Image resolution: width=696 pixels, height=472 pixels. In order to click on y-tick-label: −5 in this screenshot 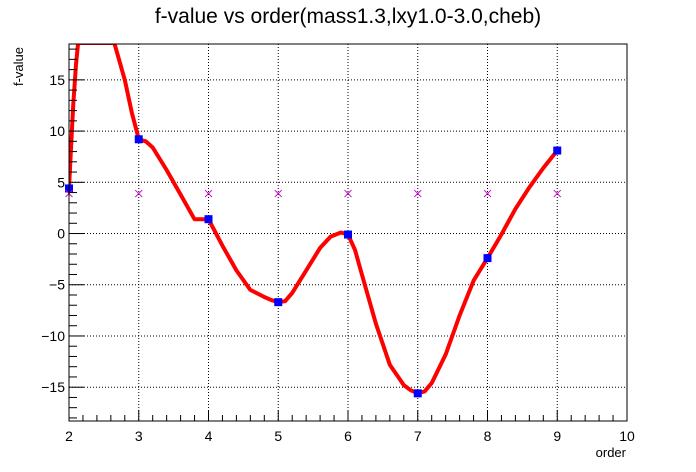, I will do `click(57, 285)`.